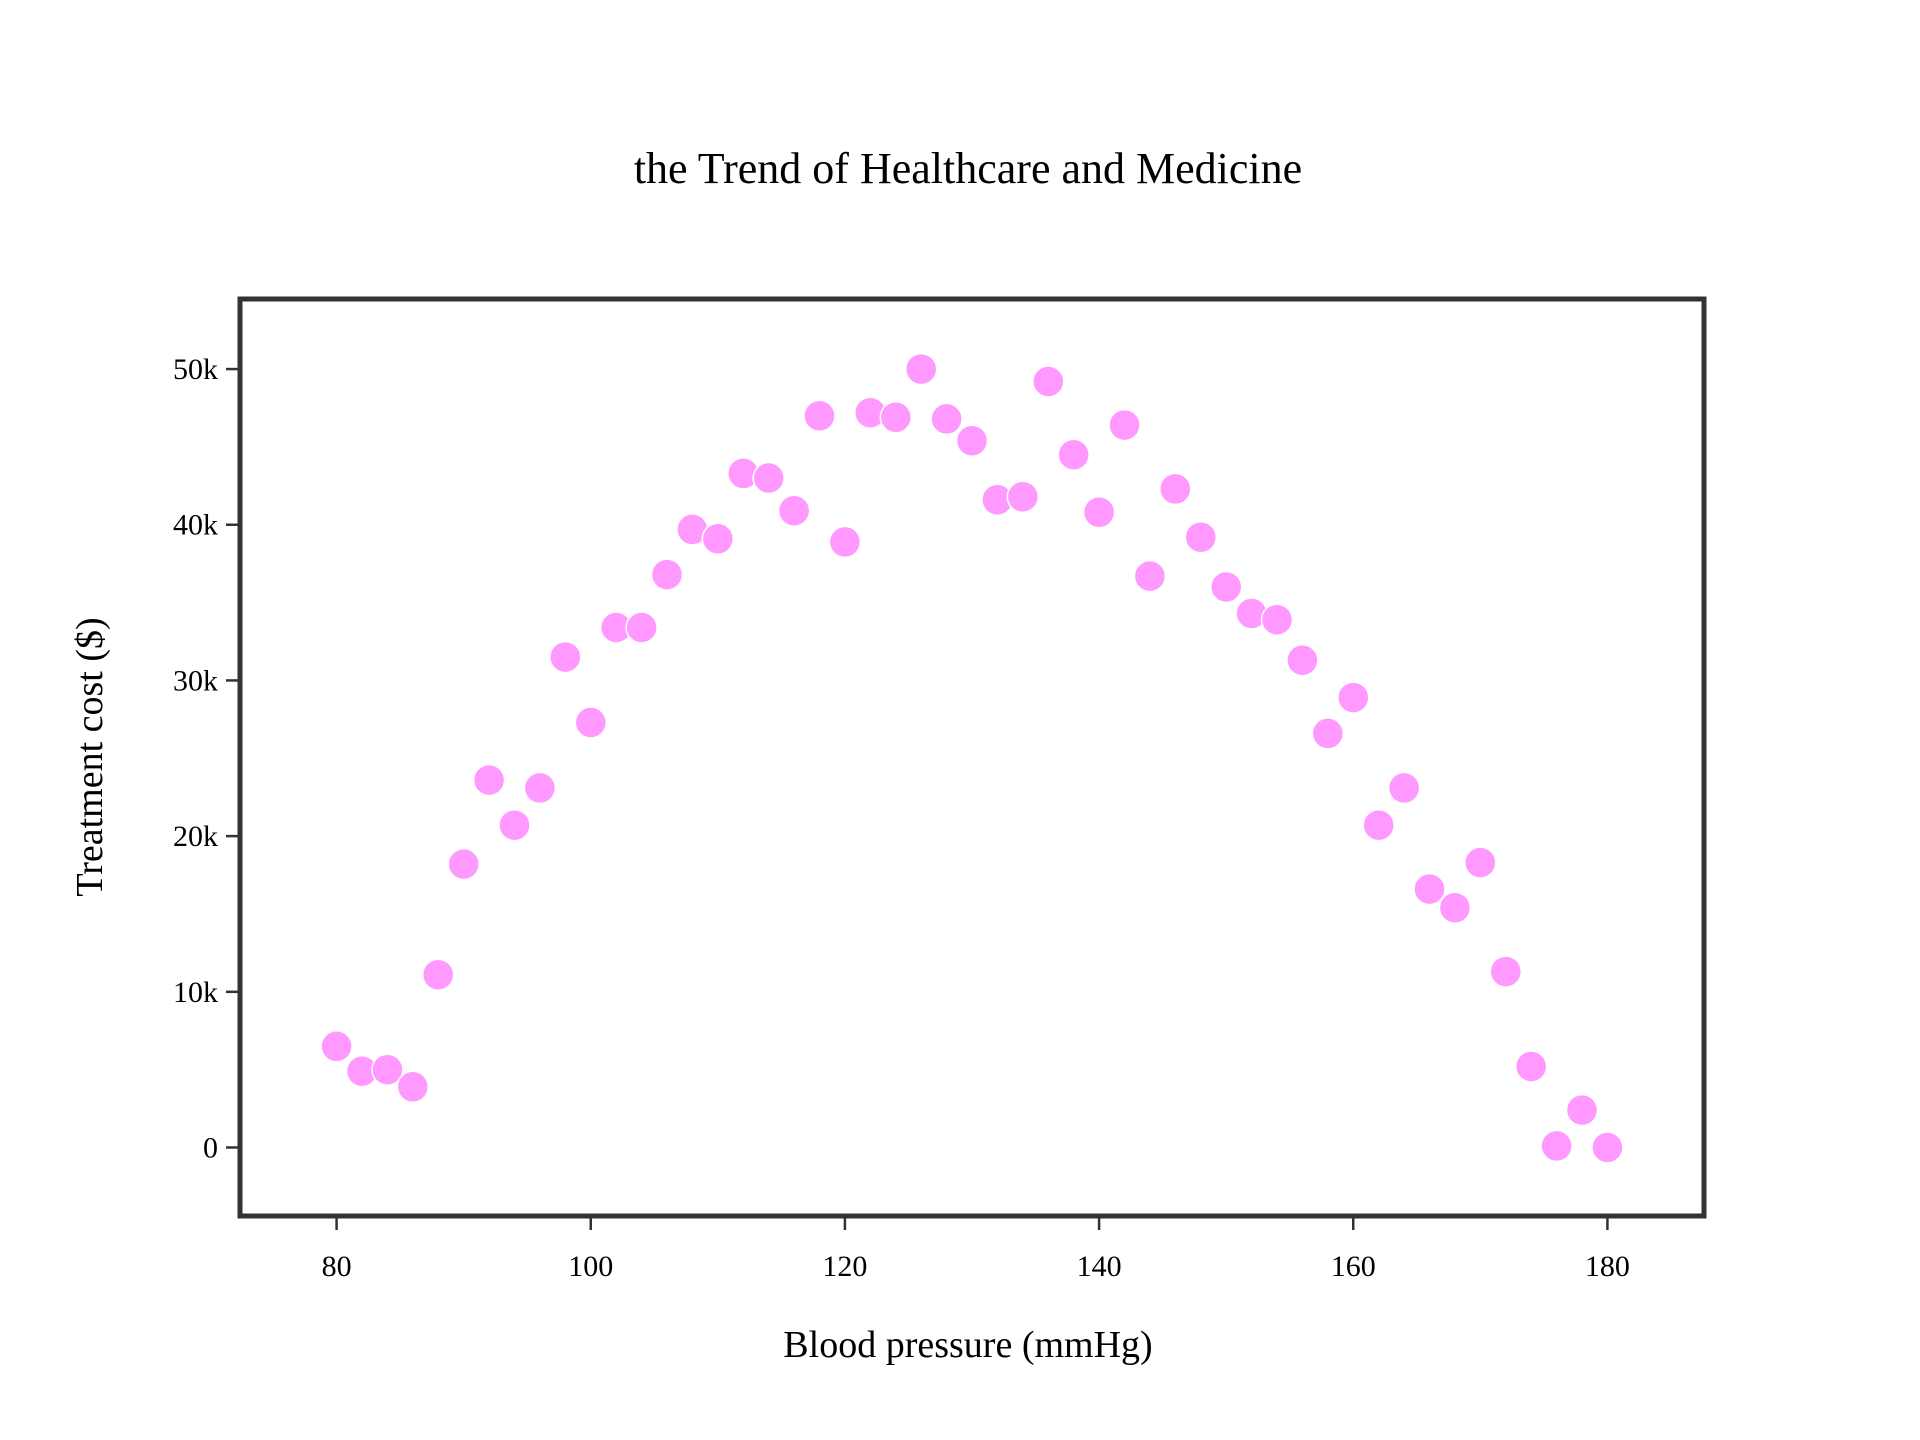  What do you see at coordinates (337, 1266) in the screenshot?
I see `x-tick-label: 80` at bounding box center [337, 1266].